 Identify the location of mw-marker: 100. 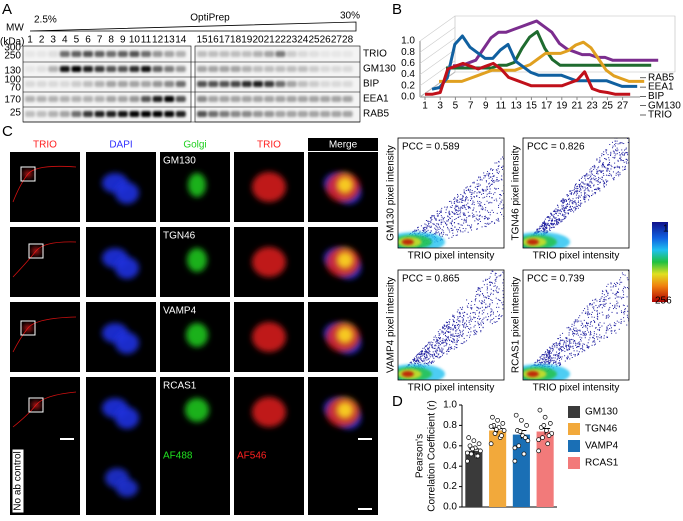
(12, 80).